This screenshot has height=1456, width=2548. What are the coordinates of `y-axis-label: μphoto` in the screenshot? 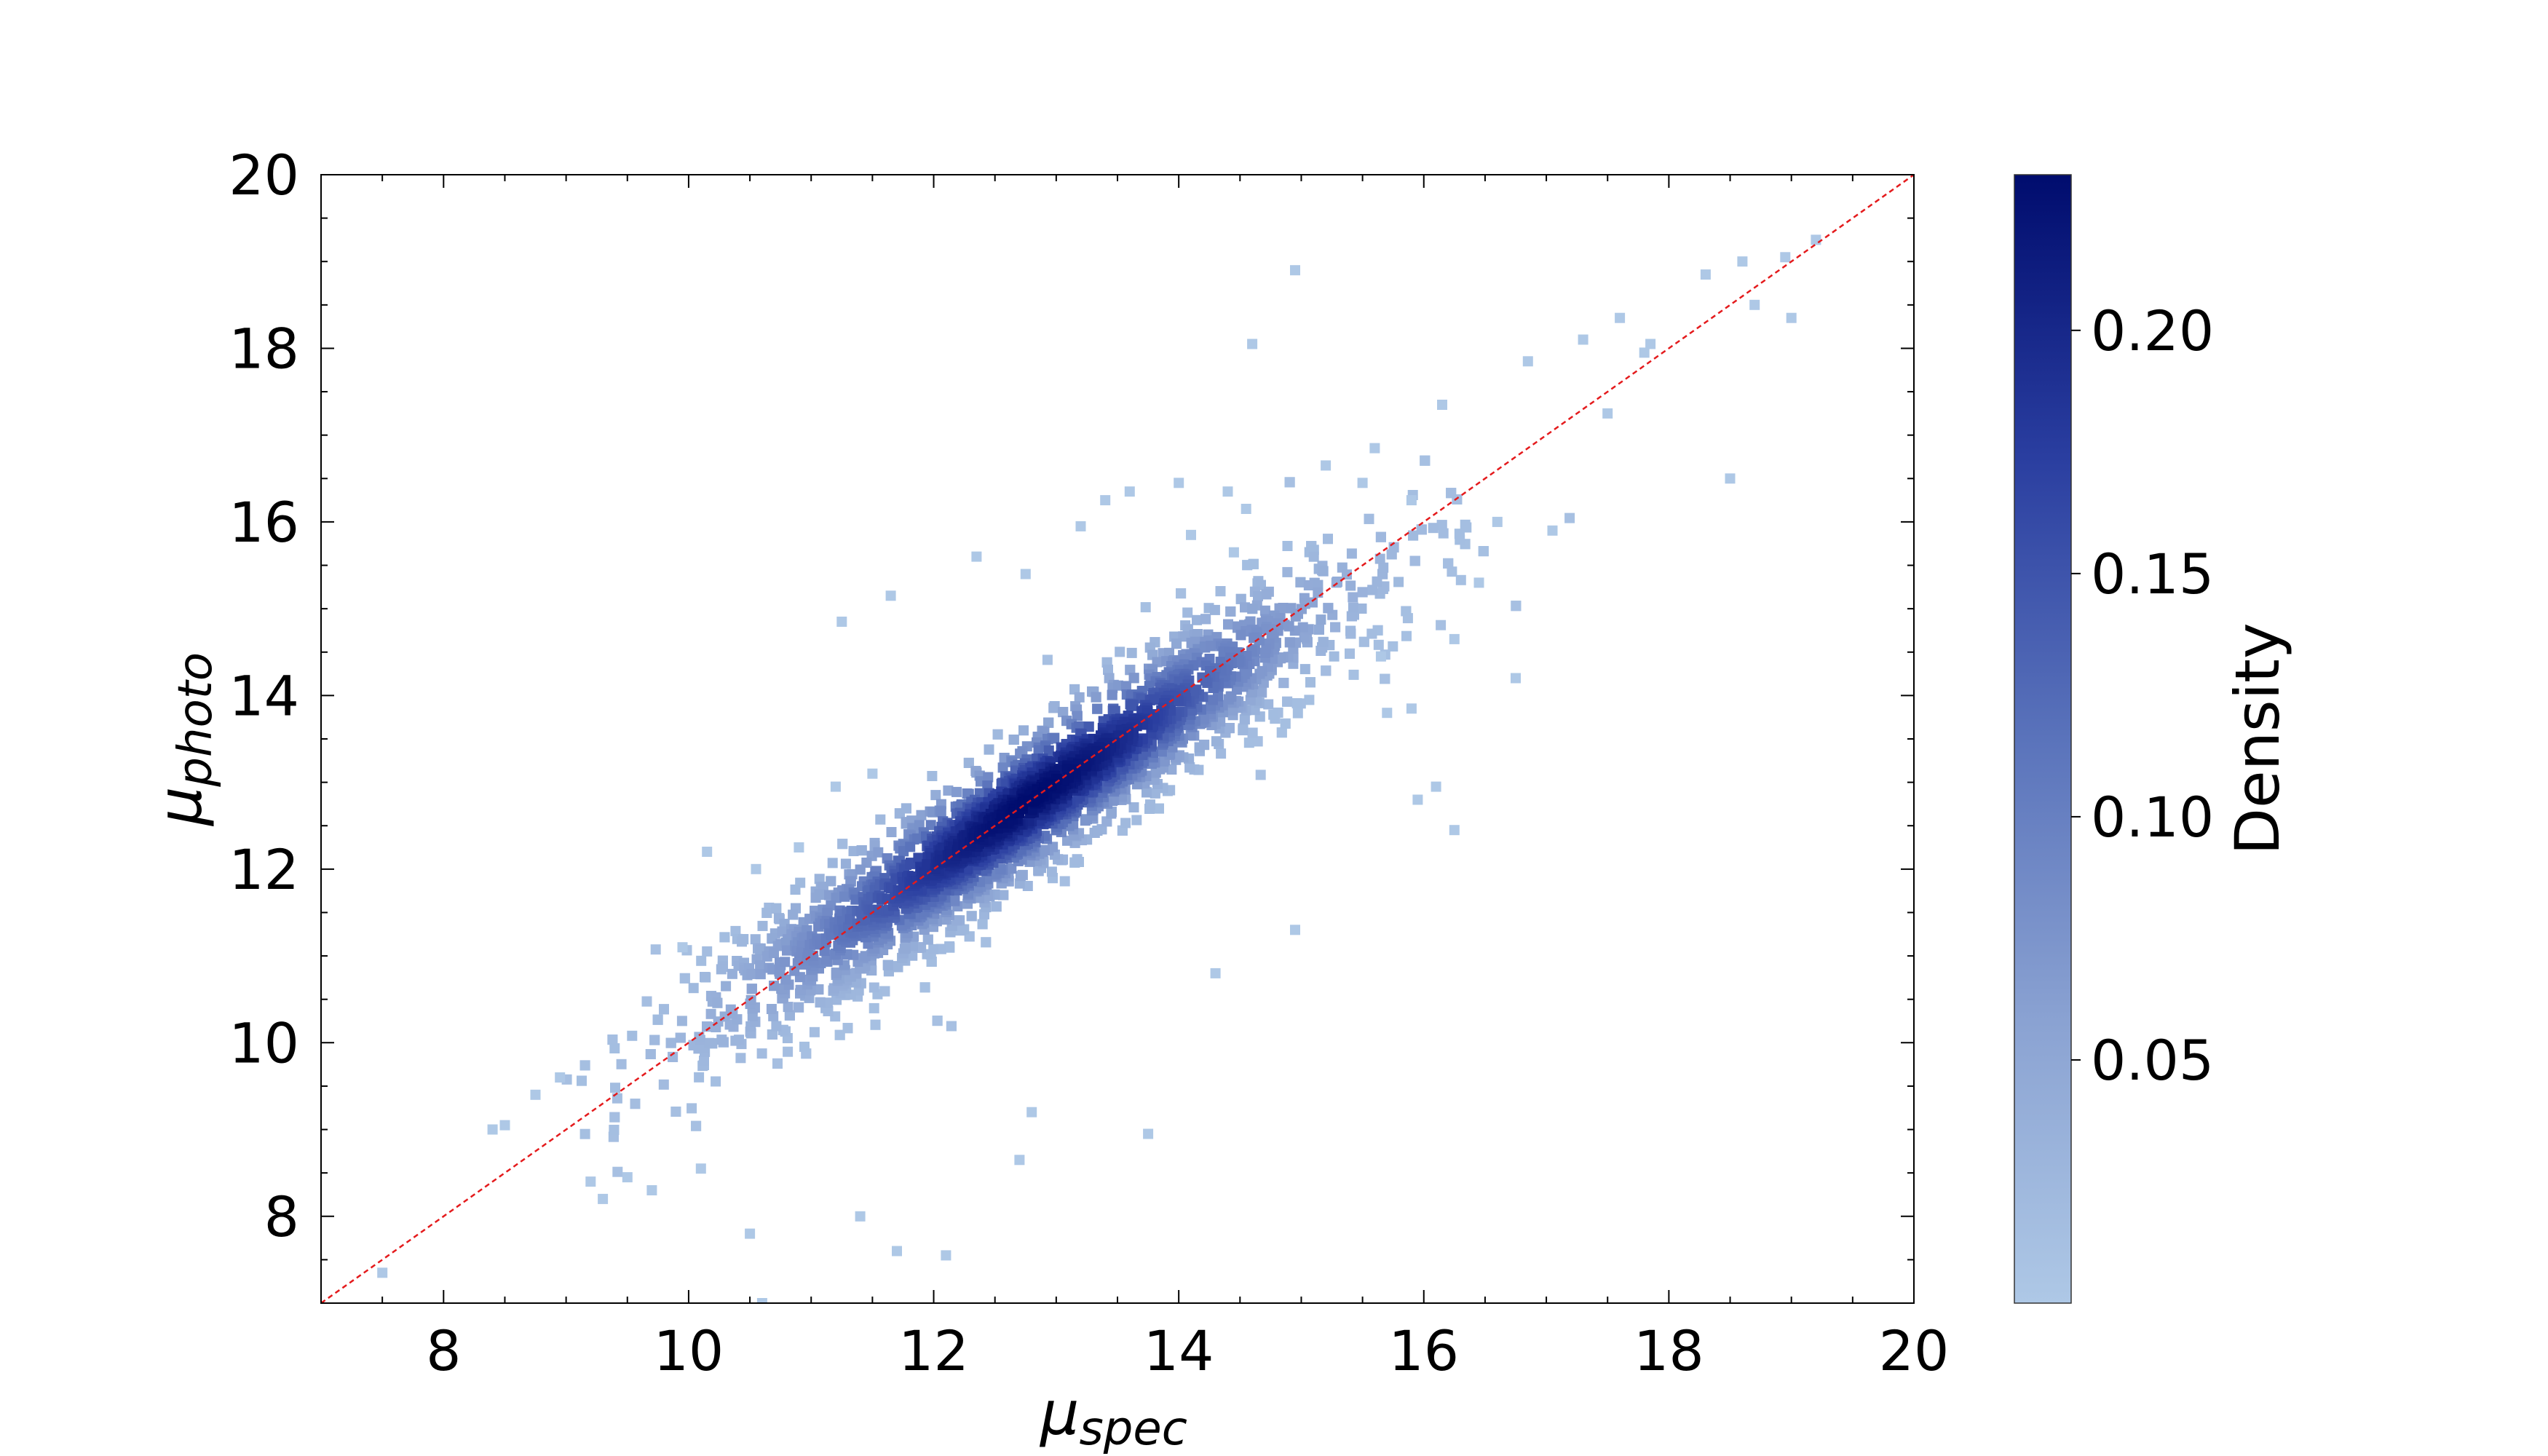 It's located at (183, 739).